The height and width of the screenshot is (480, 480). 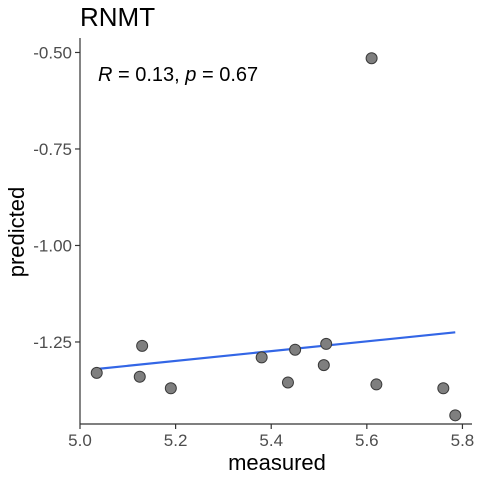 I want to click on regression-line, so click(x=276, y=351).